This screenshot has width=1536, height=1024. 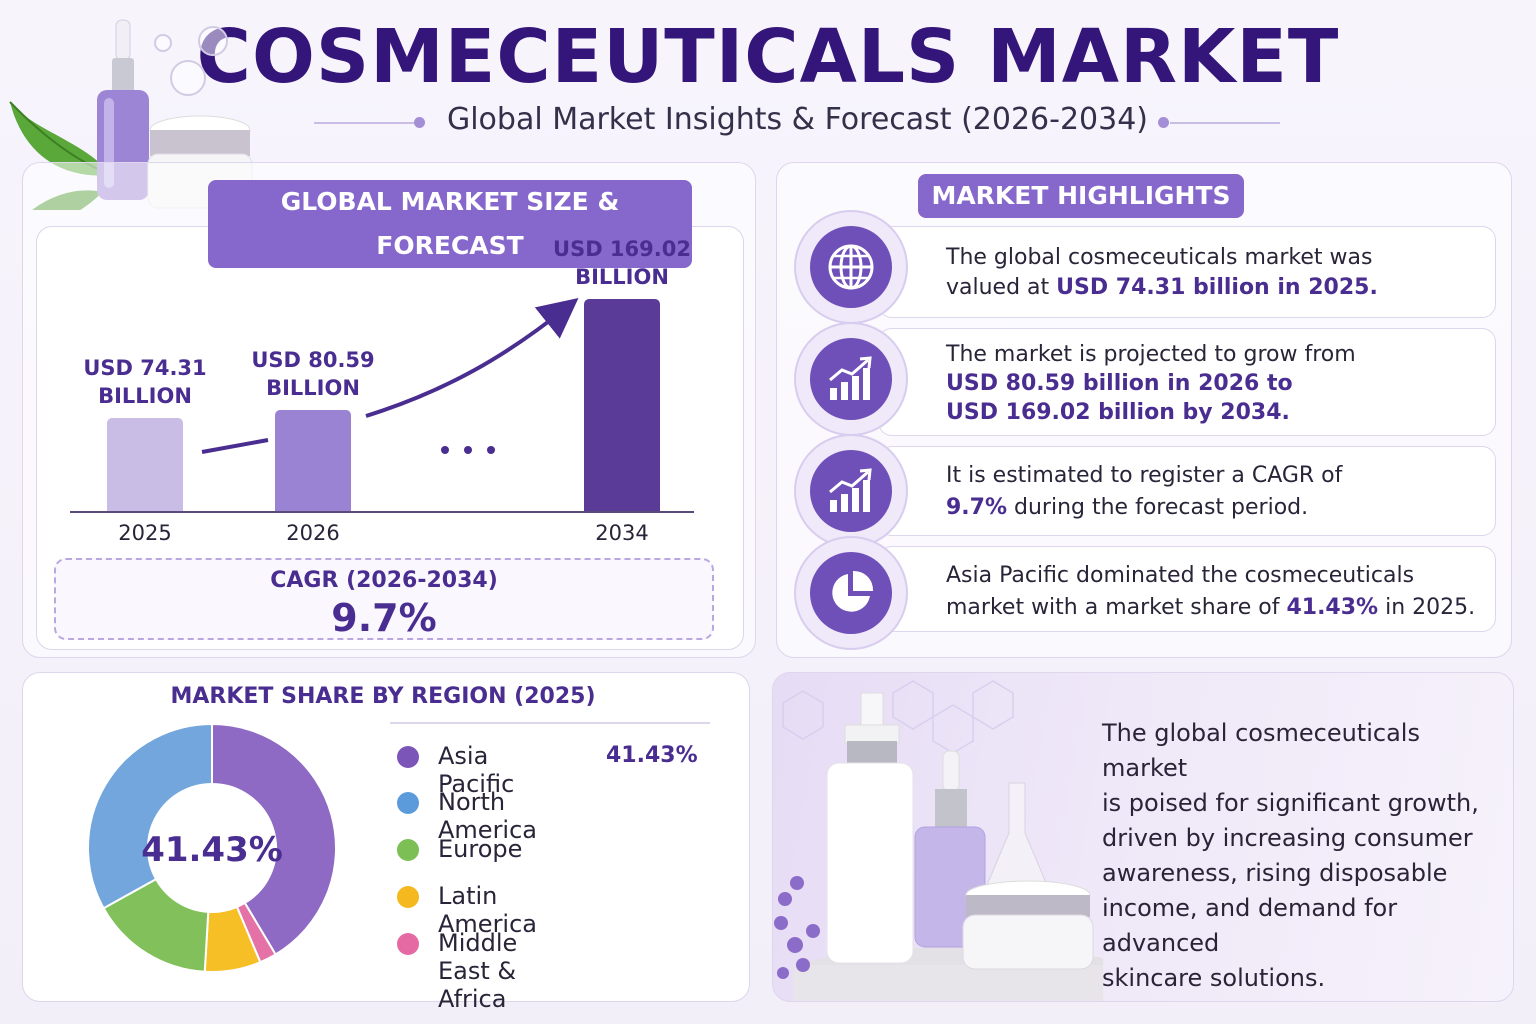 What do you see at coordinates (1081, 196) in the screenshot?
I see `highlights-tab: MARKET HIGHLIGHTS` at bounding box center [1081, 196].